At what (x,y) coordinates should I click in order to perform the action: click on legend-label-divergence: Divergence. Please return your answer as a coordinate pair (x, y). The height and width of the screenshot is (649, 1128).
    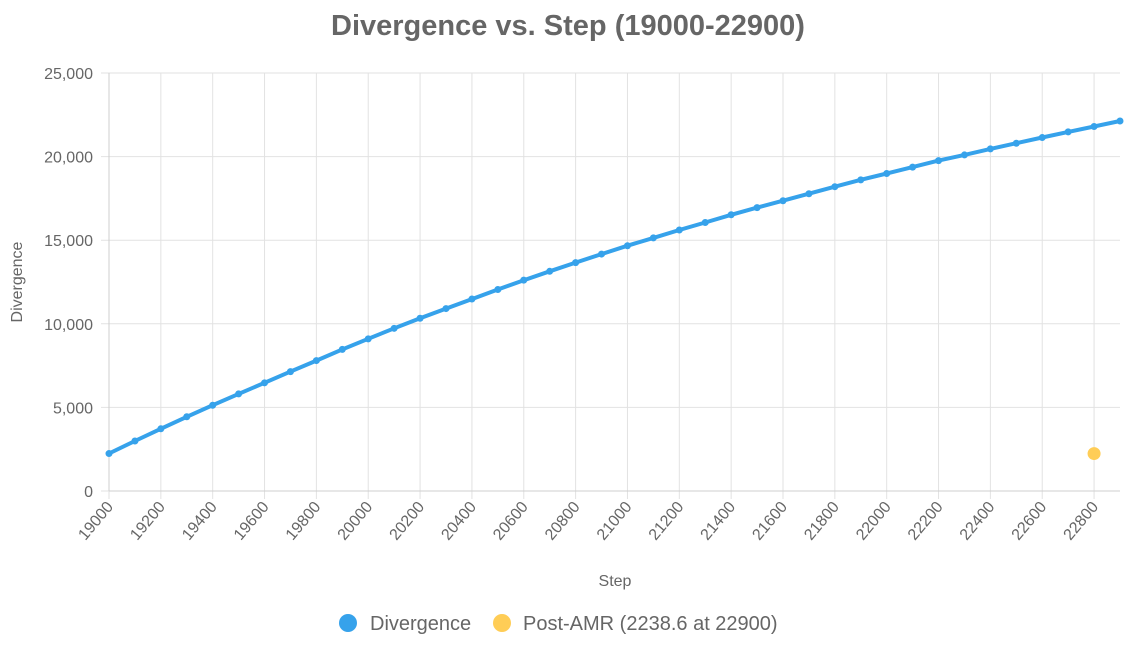
    Looking at the image, I should click on (420, 624).